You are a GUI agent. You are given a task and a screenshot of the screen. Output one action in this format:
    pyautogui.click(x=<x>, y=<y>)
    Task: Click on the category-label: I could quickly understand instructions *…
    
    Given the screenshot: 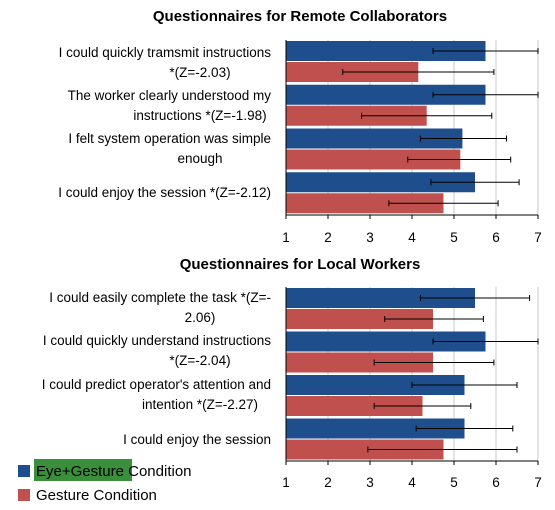 What is the action you would take?
    pyautogui.click(x=157, y=350)
    